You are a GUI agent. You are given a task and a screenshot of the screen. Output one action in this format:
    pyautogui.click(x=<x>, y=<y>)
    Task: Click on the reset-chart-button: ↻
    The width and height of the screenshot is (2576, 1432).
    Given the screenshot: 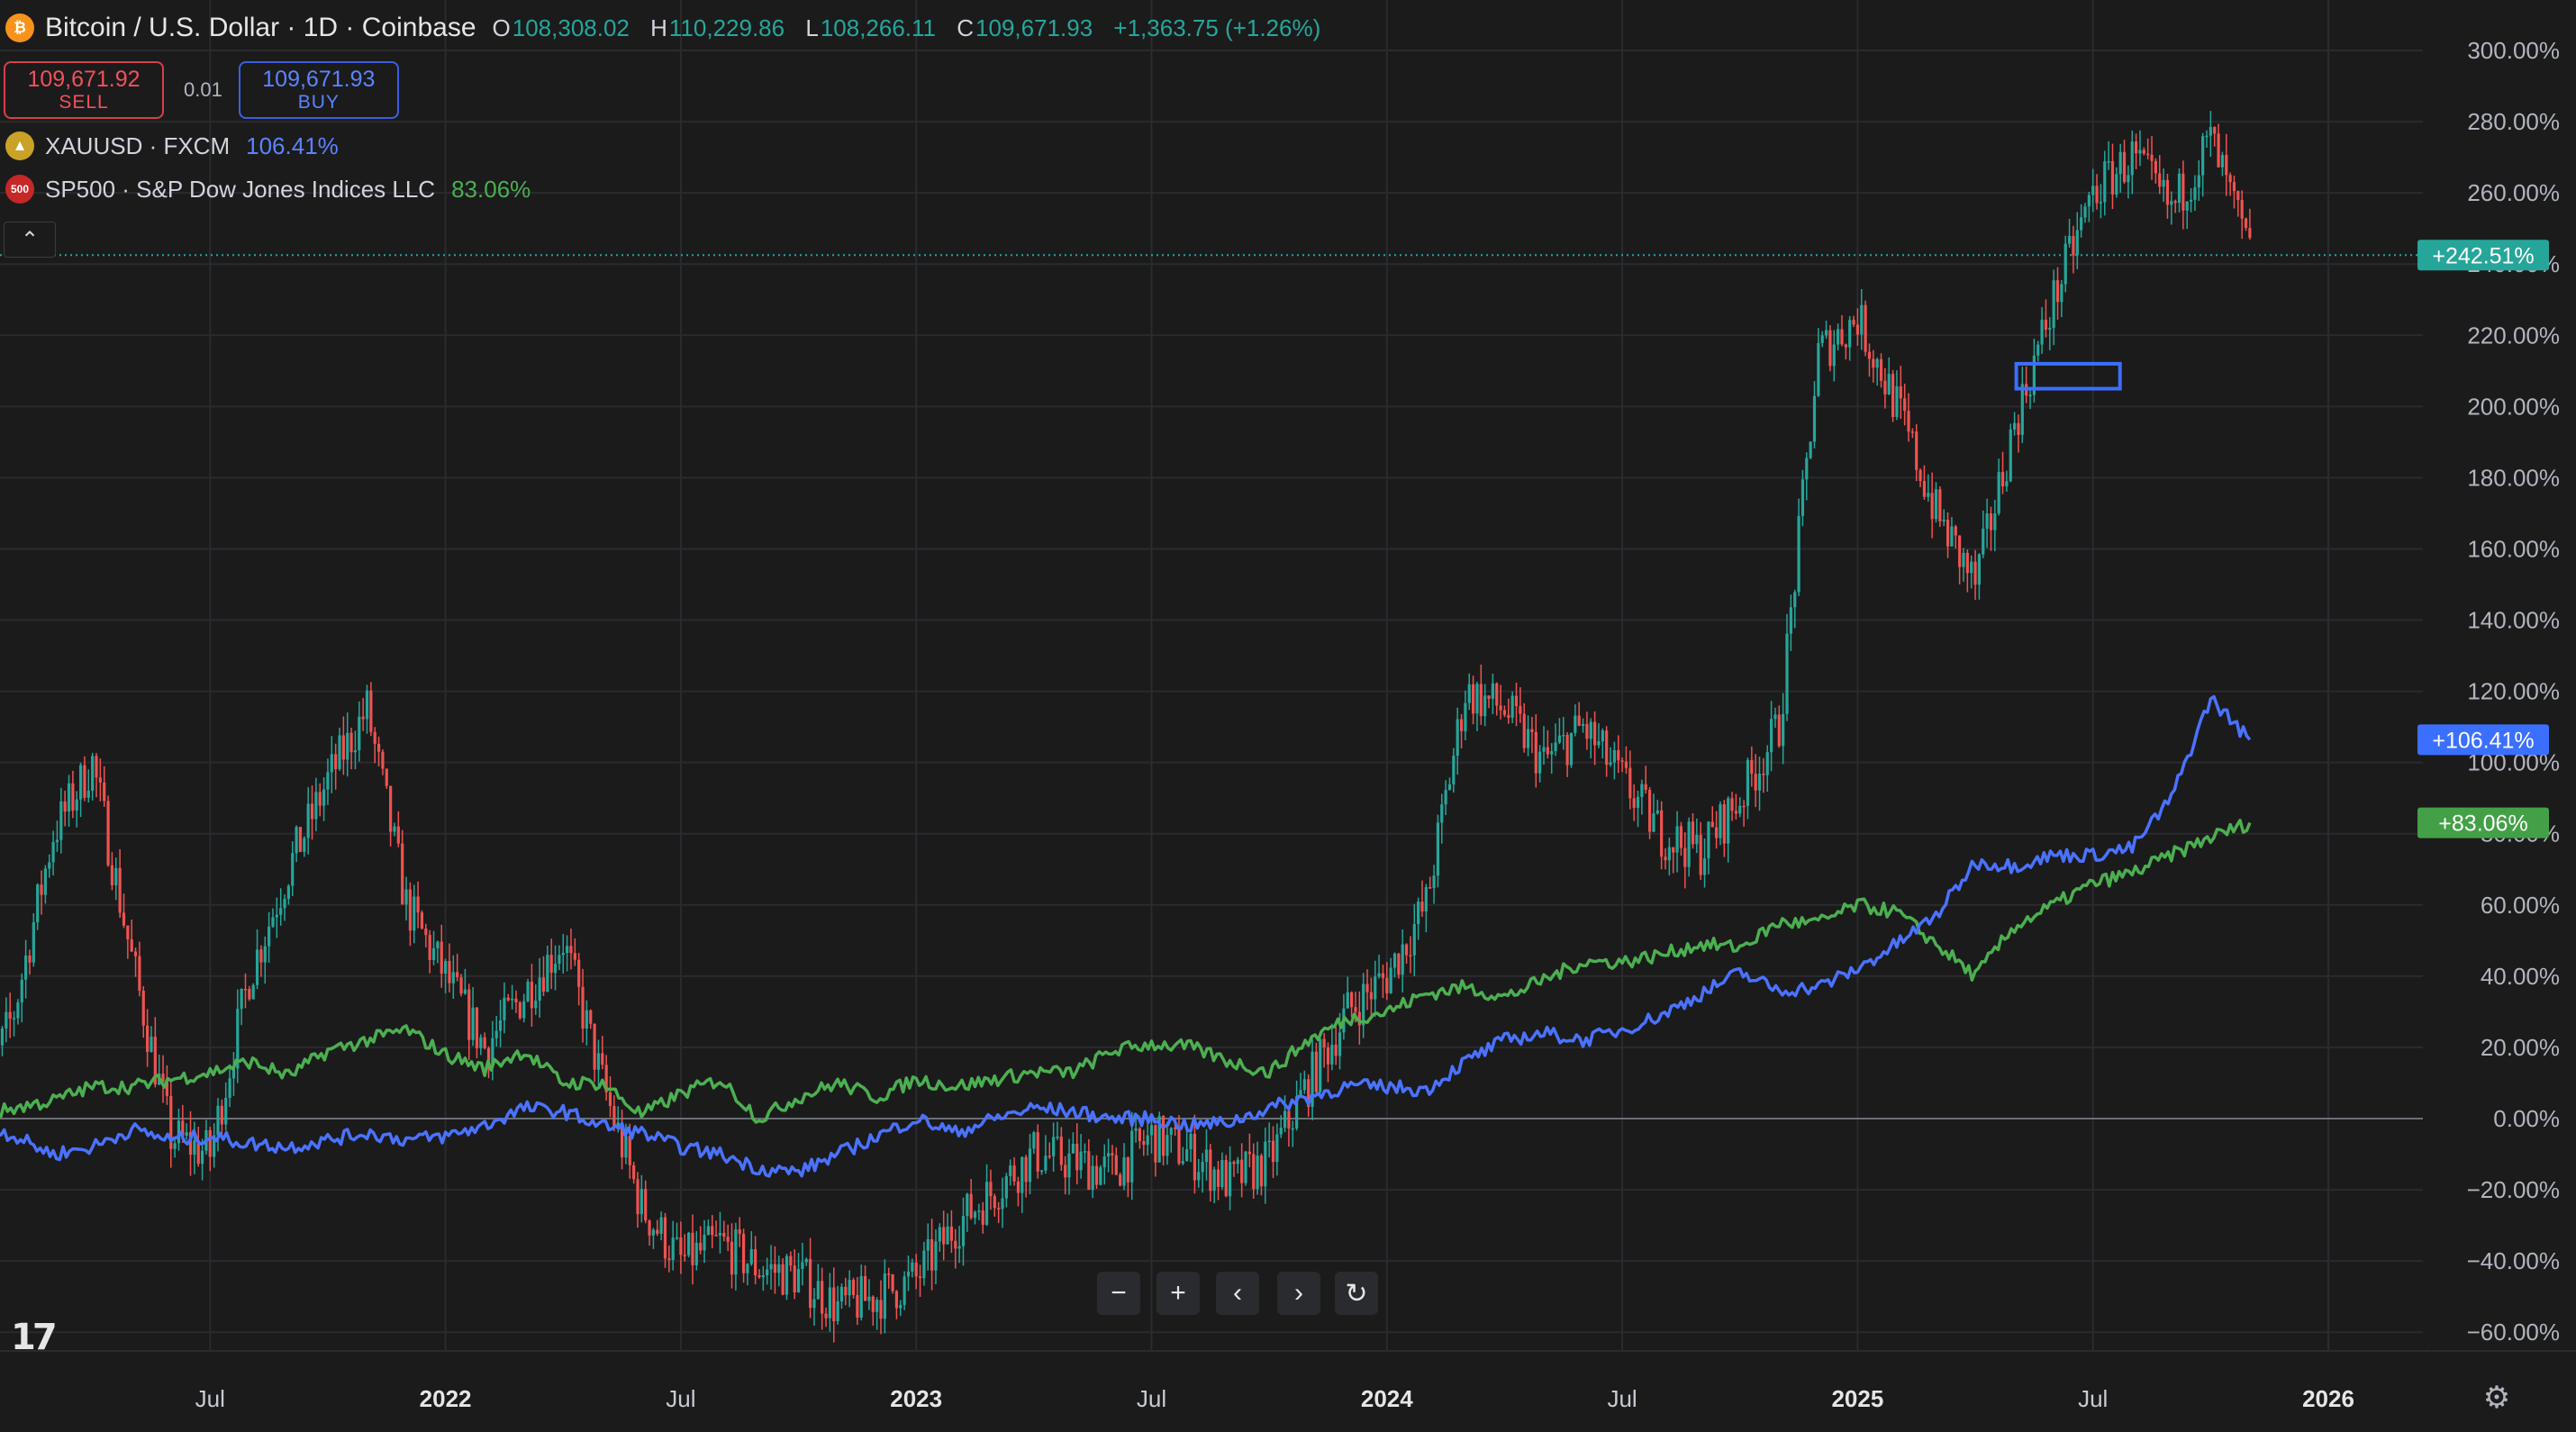 What is the action you would take?
    pyautogui.click(x=1356, y=1294)
    